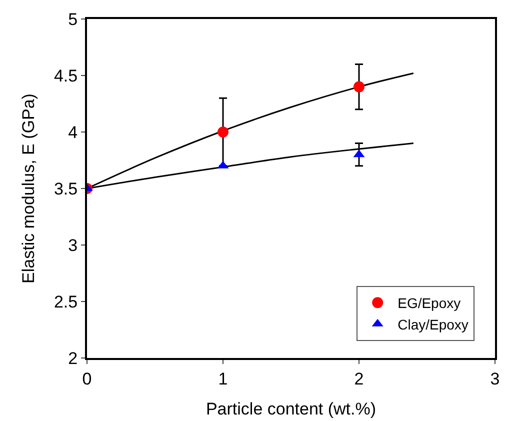  I want to click on y-tick-label: 4.5, so click(66, 76).